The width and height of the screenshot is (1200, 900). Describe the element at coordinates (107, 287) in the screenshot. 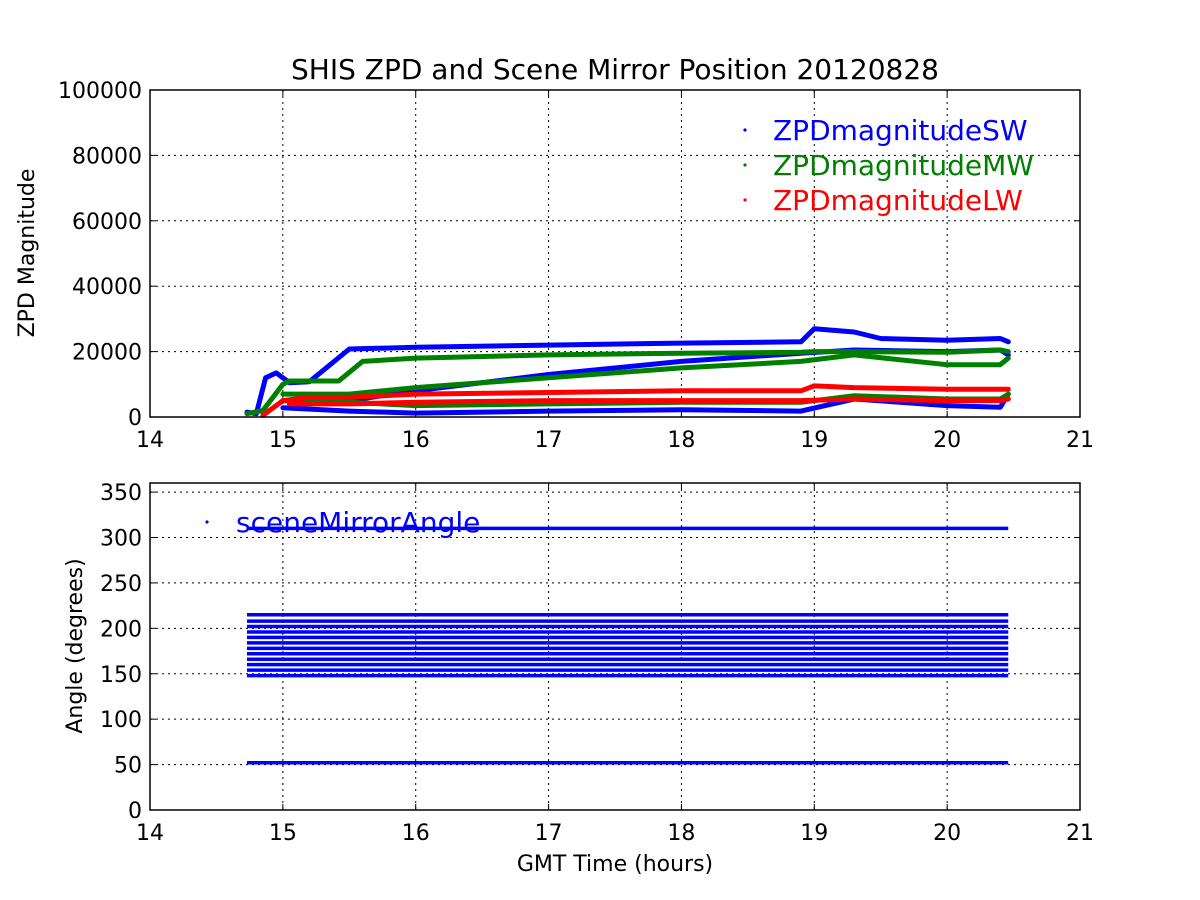

I see `zpd-y-tick-label: 40000` at that location.